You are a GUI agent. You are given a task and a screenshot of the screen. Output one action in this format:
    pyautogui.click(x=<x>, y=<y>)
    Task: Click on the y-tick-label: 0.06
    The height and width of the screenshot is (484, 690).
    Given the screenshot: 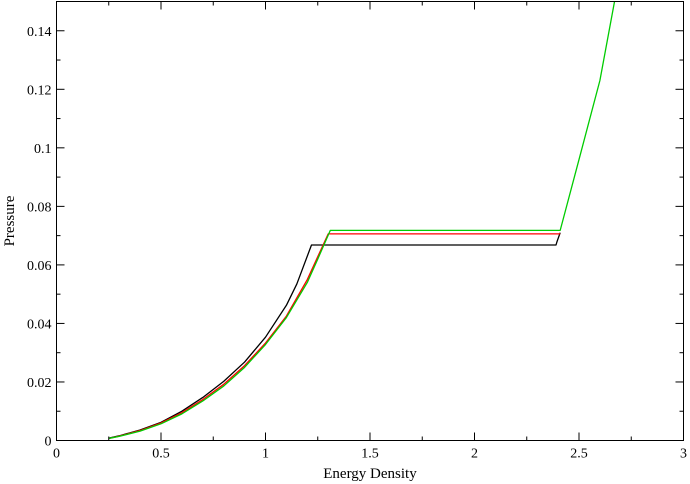 What is the action you would take?
    pyautogui.click(x=39, y=266)
    